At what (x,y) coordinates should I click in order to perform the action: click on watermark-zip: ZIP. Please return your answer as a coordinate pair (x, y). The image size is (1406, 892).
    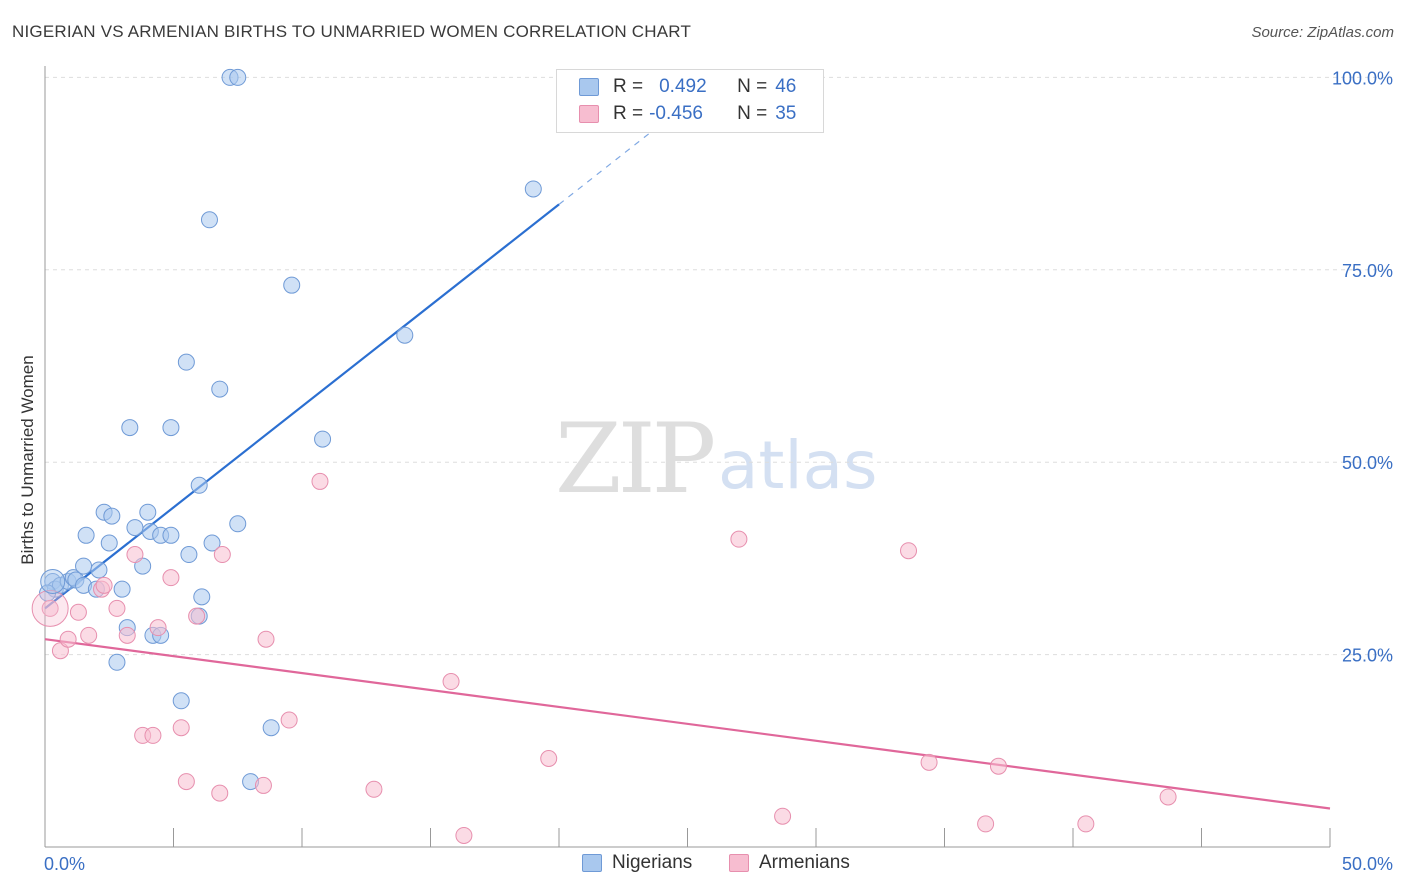
    Looking at the image, I should click on (634, 459).